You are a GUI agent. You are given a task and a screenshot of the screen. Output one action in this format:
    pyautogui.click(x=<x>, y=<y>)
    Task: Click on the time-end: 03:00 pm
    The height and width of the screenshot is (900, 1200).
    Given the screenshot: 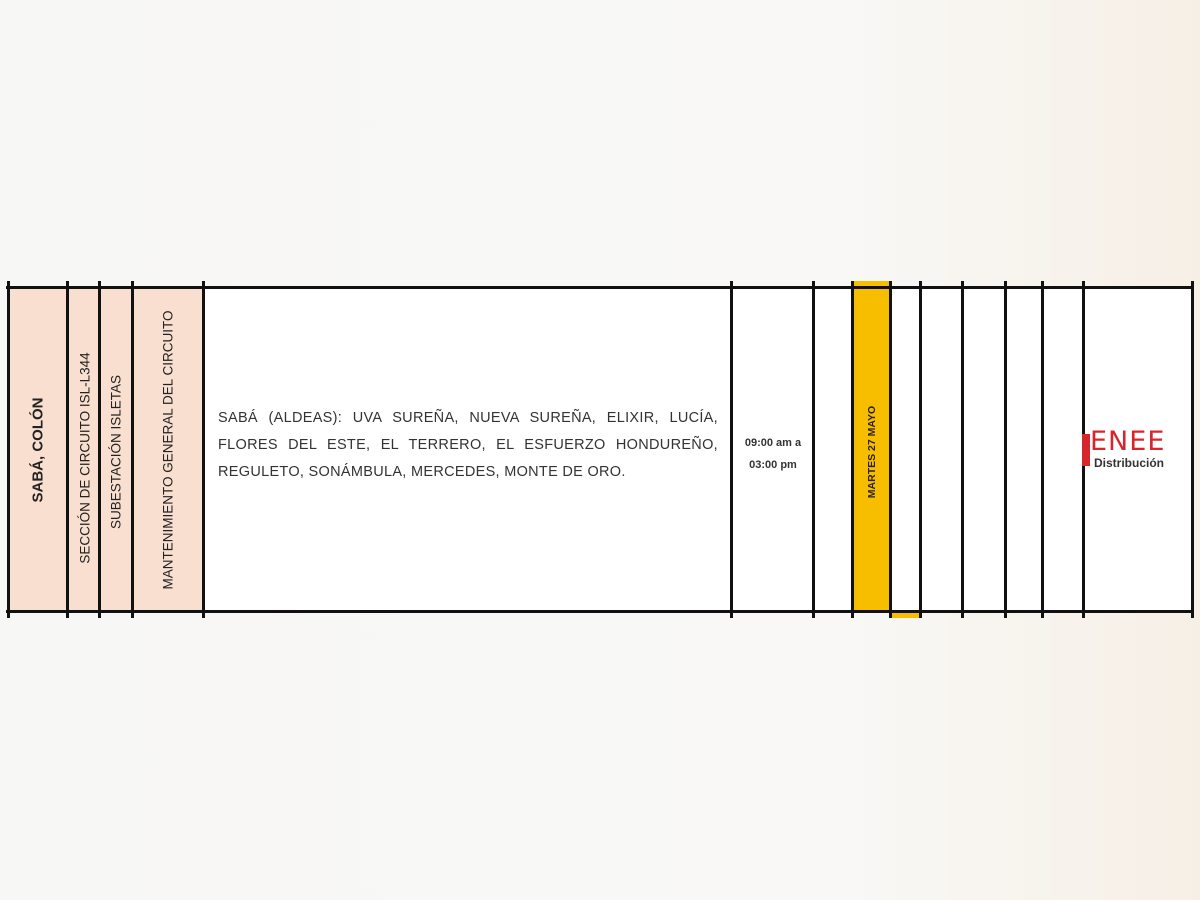 What is the action you would take?
    pyautogui.click(x=773, y=465)
    